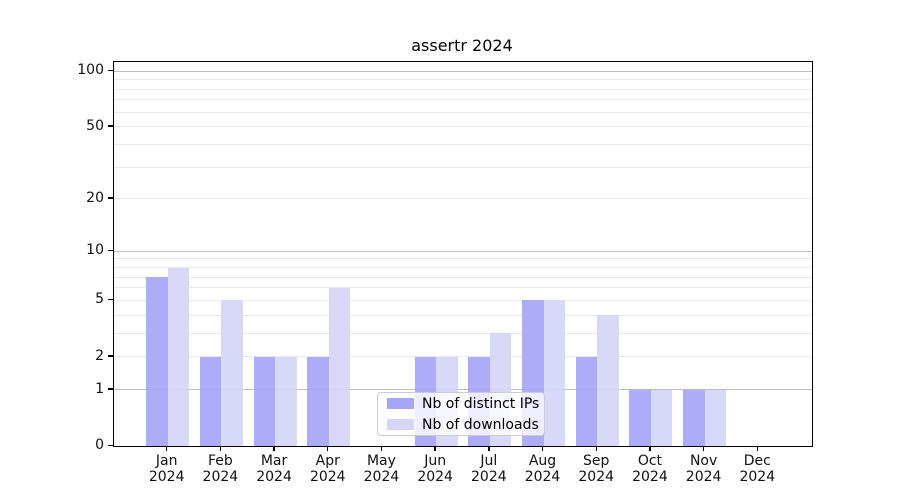  What do you see at coordinates (489, 449) in the screenshot?
I see `x-tick-jul-2024` at bounding box center [489, 449].